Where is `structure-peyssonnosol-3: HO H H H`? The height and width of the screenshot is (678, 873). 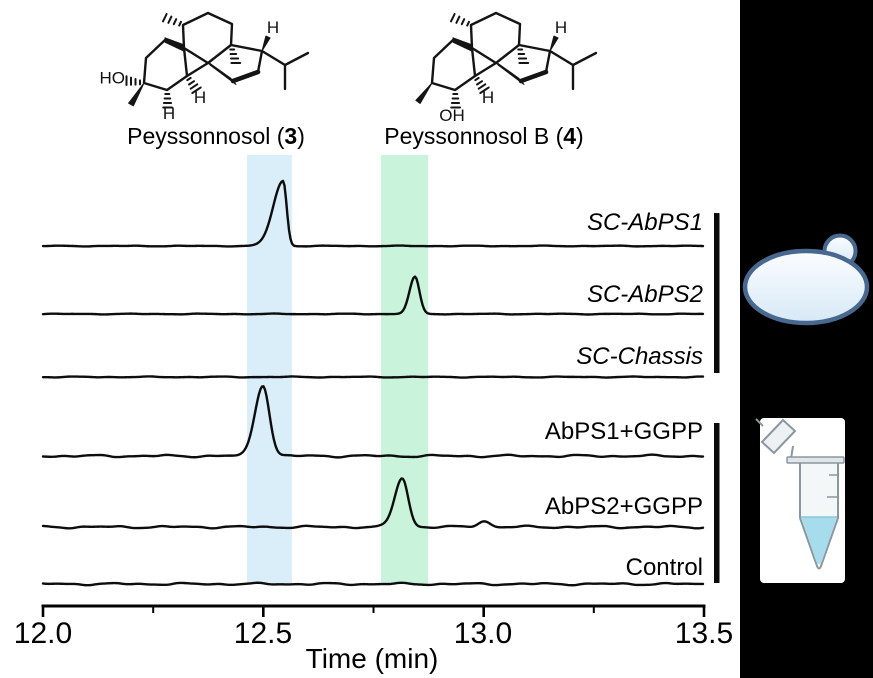
structure-peyssonnosol-3: HO H H H is located at coordinates (204, 68).